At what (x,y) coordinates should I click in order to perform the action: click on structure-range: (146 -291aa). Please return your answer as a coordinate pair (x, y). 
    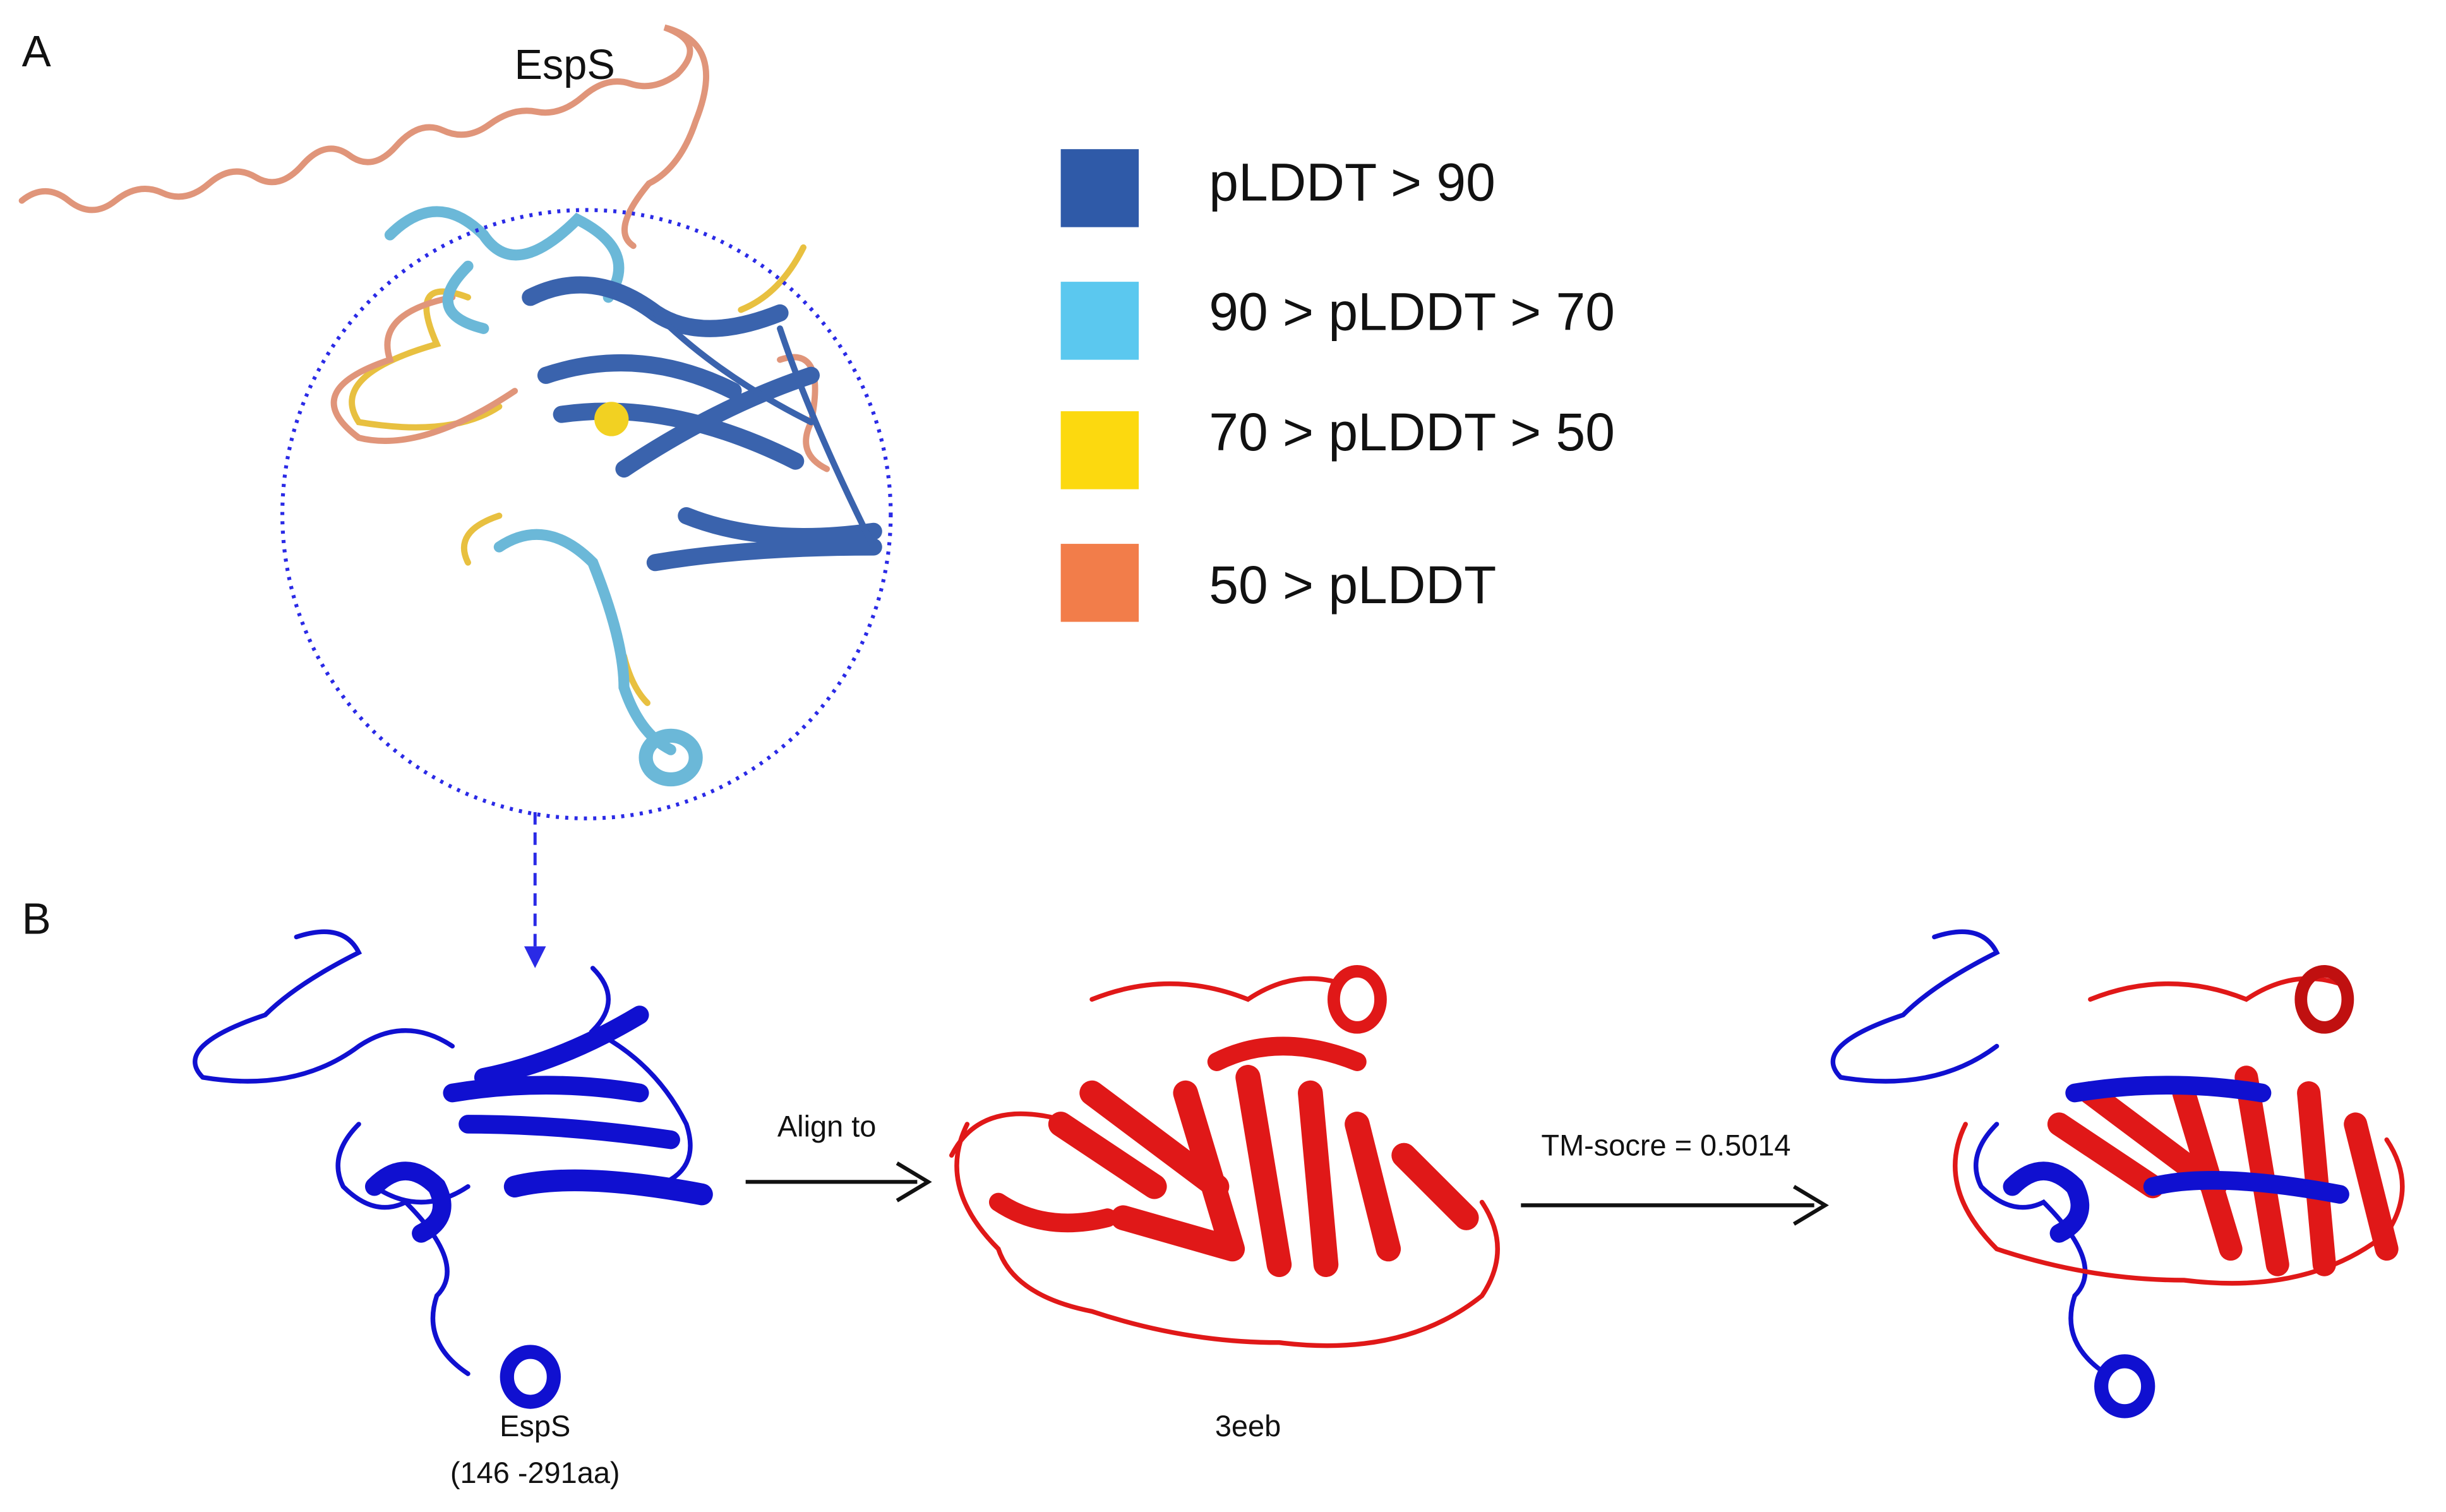
    Looking at the image, I should click on (535, 1472).